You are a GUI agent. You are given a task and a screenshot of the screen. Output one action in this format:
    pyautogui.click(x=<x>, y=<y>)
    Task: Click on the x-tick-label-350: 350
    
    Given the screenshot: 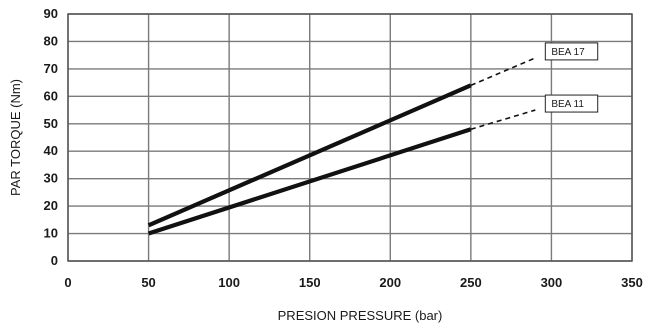 What is the action you would take?
    pyautogui.click(x=632, y=282)
    